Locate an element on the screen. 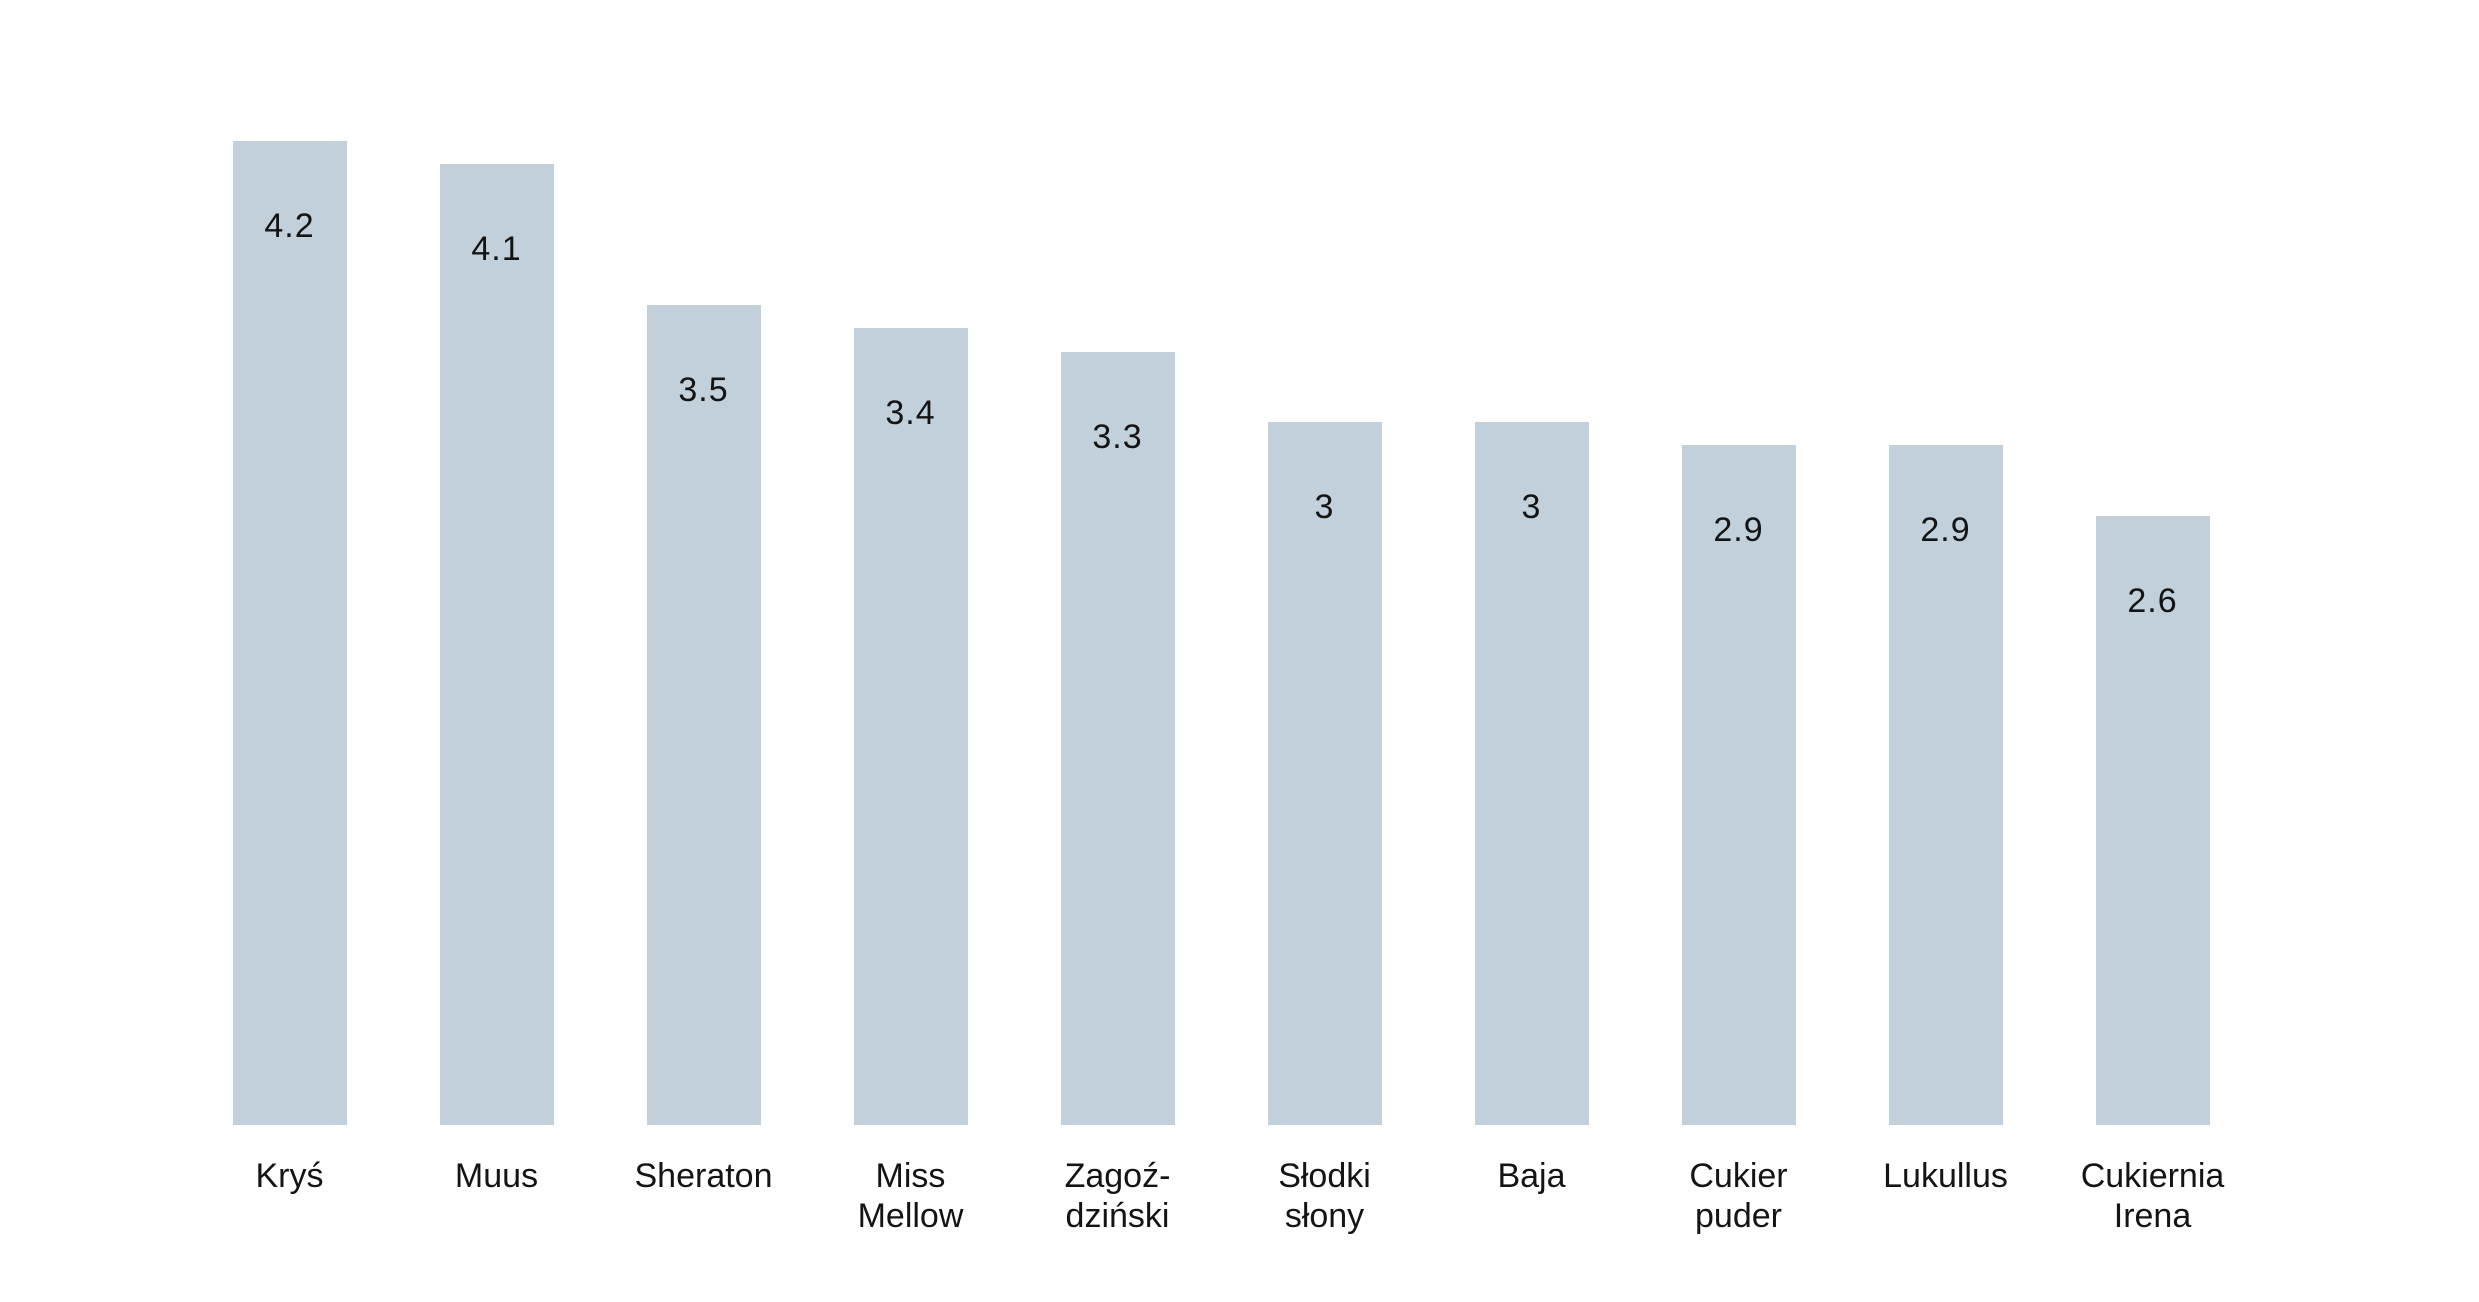  bar-group: 3.3 Zagoź- dziński is located at coordinates (1117, 651).